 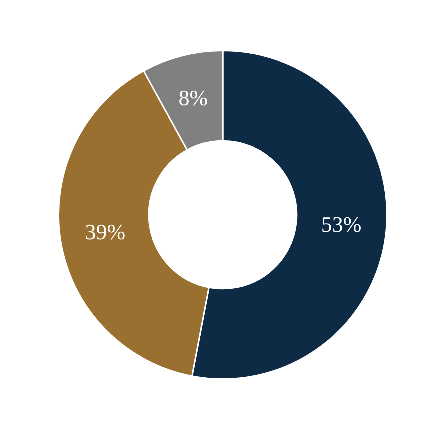 I want to click on data-label: 8%, so click(x=193, y=97).